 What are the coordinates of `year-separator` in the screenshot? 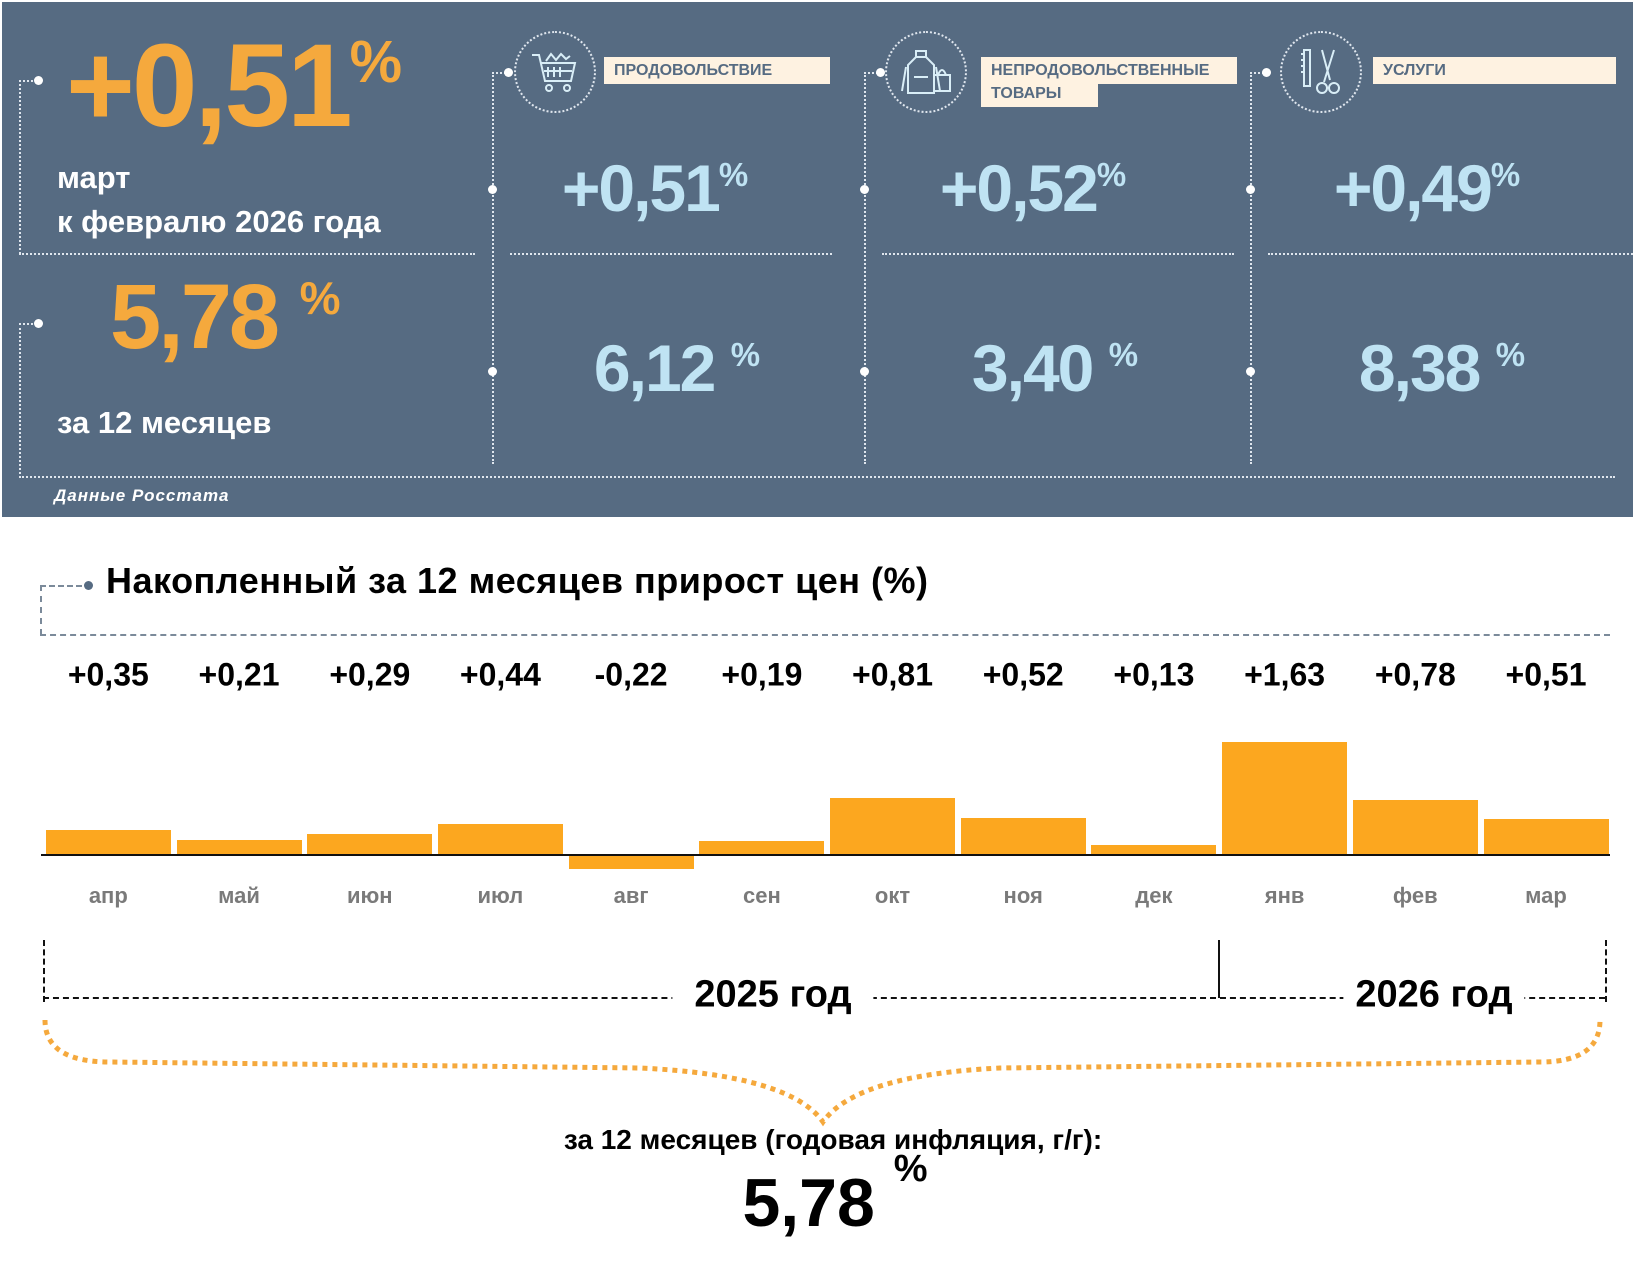 It's located at (1219, 969).